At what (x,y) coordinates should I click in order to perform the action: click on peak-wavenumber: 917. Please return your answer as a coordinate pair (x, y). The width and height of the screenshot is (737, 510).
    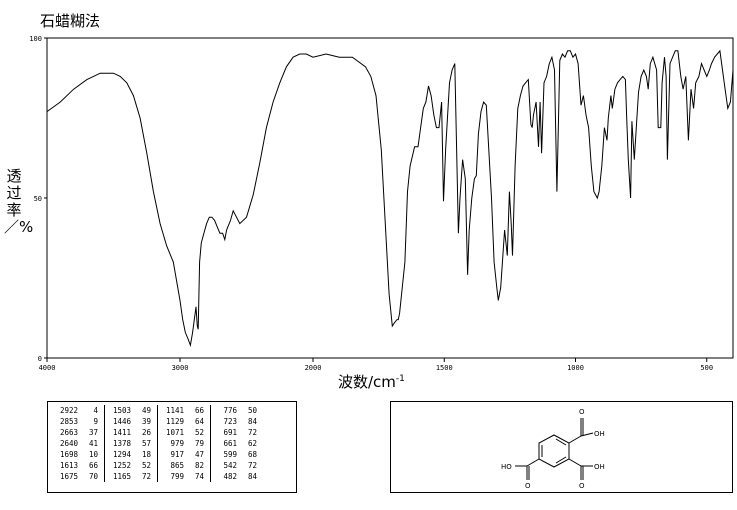
    Looking at the image, I should click on (177, 454).